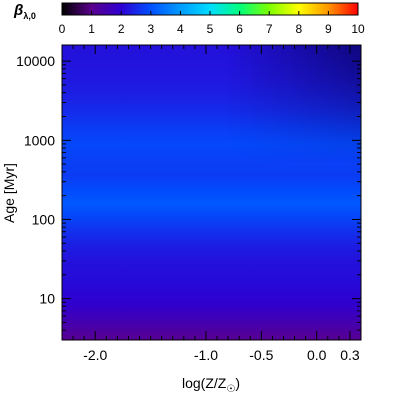 The image size is (400, 405). I want to click on x-axis-label: log(Z/Z☉), so click(211, 385).